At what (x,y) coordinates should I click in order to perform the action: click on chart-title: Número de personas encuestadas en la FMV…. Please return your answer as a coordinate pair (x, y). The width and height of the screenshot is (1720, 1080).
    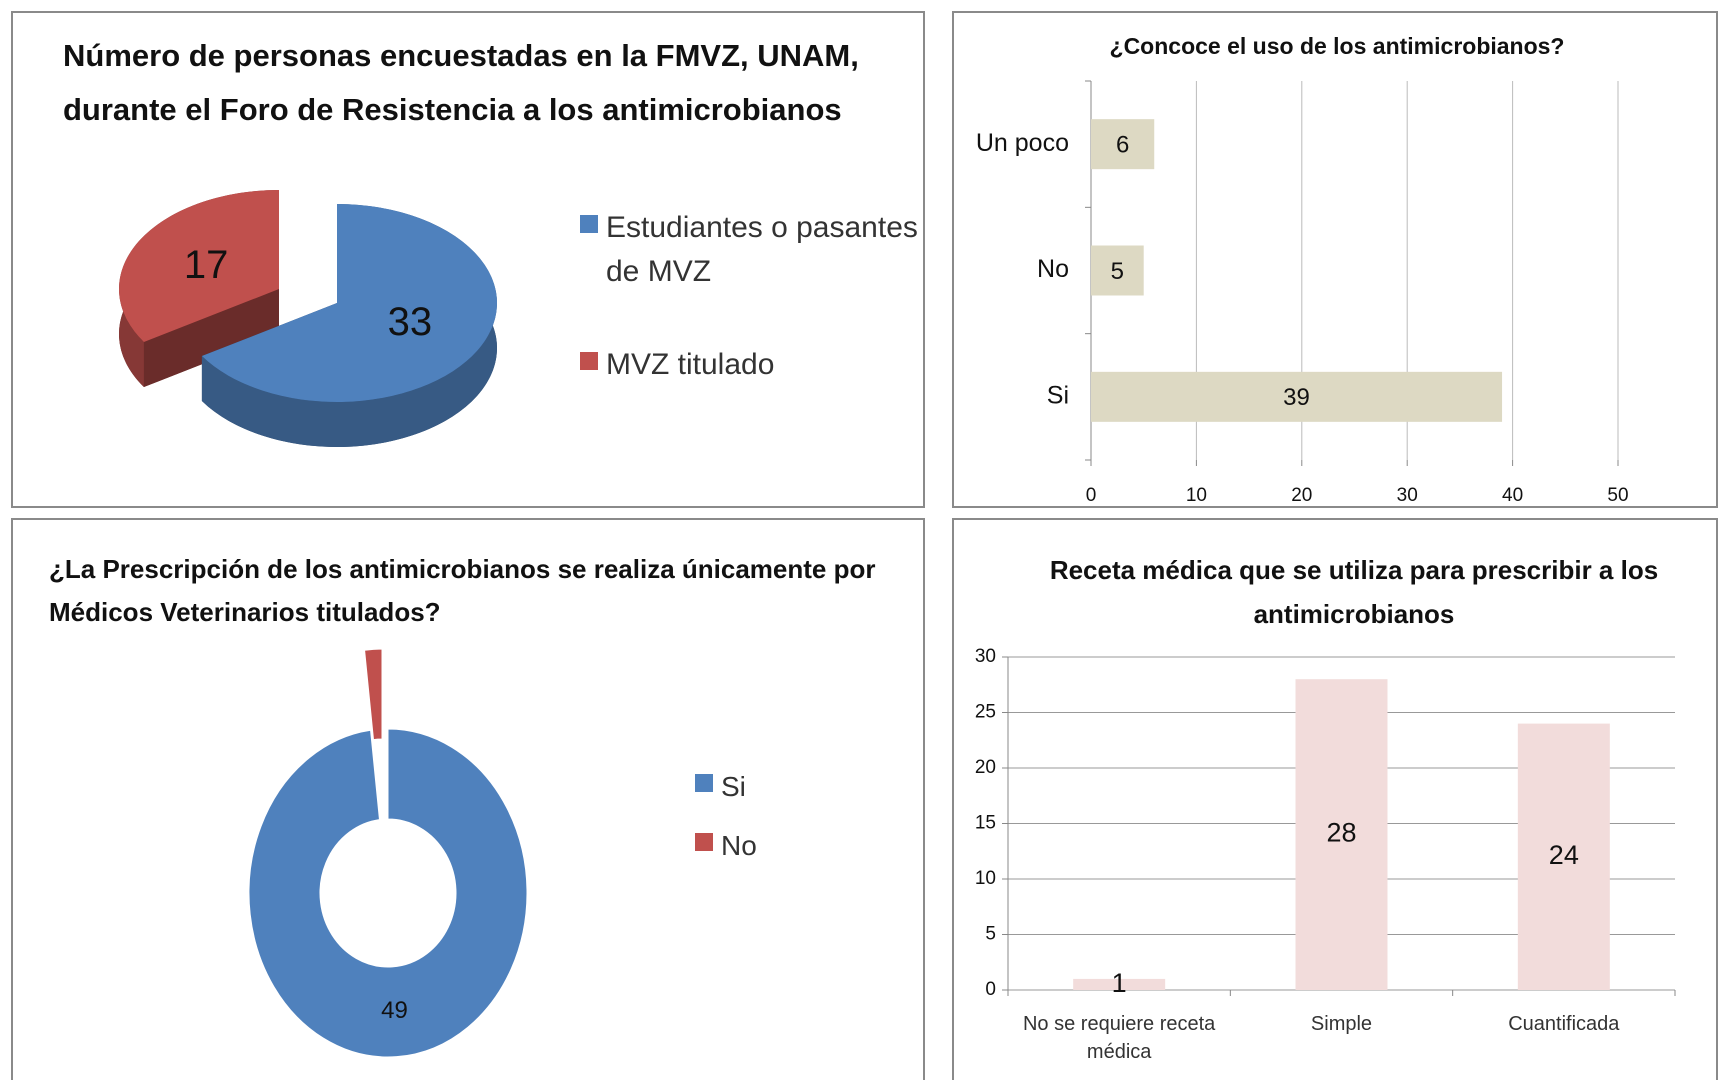
    Looking at the image, I should click on (461, 82).